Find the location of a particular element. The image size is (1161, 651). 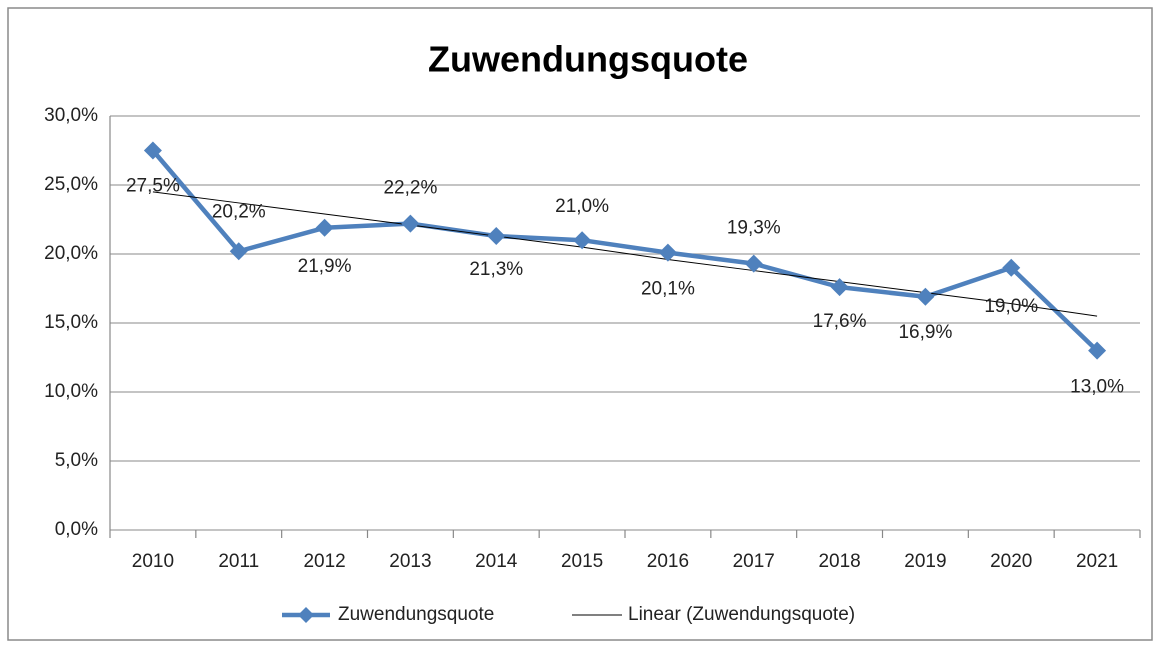

data-label: 17,6% is located at coordinates (840, 321).